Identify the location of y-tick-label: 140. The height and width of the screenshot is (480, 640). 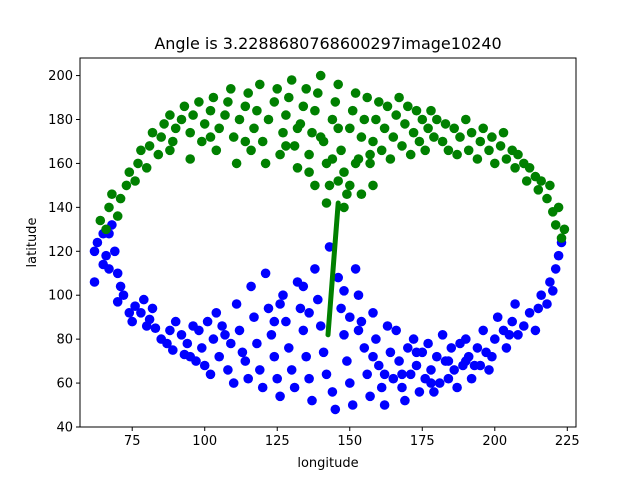
(60, 208).